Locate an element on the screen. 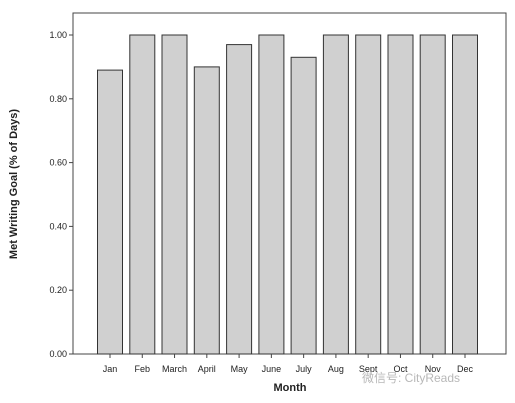 The height and width of the screenshot is (403, 515). y-axis: 0.00 0.20 0.40 0.60 0.80 1.00 is located at coordinates (61, 194).